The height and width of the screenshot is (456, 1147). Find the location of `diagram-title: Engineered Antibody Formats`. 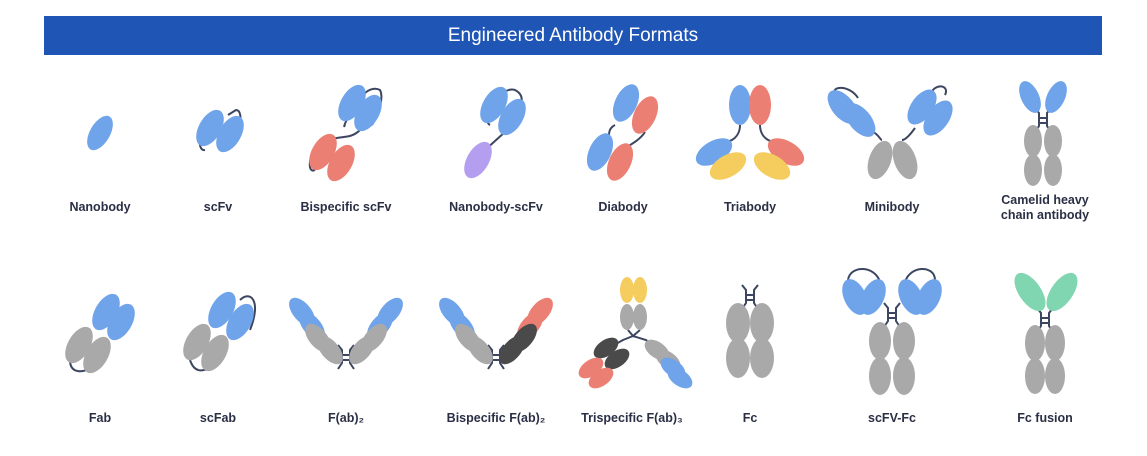

diagram-title: Engineered Antibody Formats is located at coordinates (573, 35).